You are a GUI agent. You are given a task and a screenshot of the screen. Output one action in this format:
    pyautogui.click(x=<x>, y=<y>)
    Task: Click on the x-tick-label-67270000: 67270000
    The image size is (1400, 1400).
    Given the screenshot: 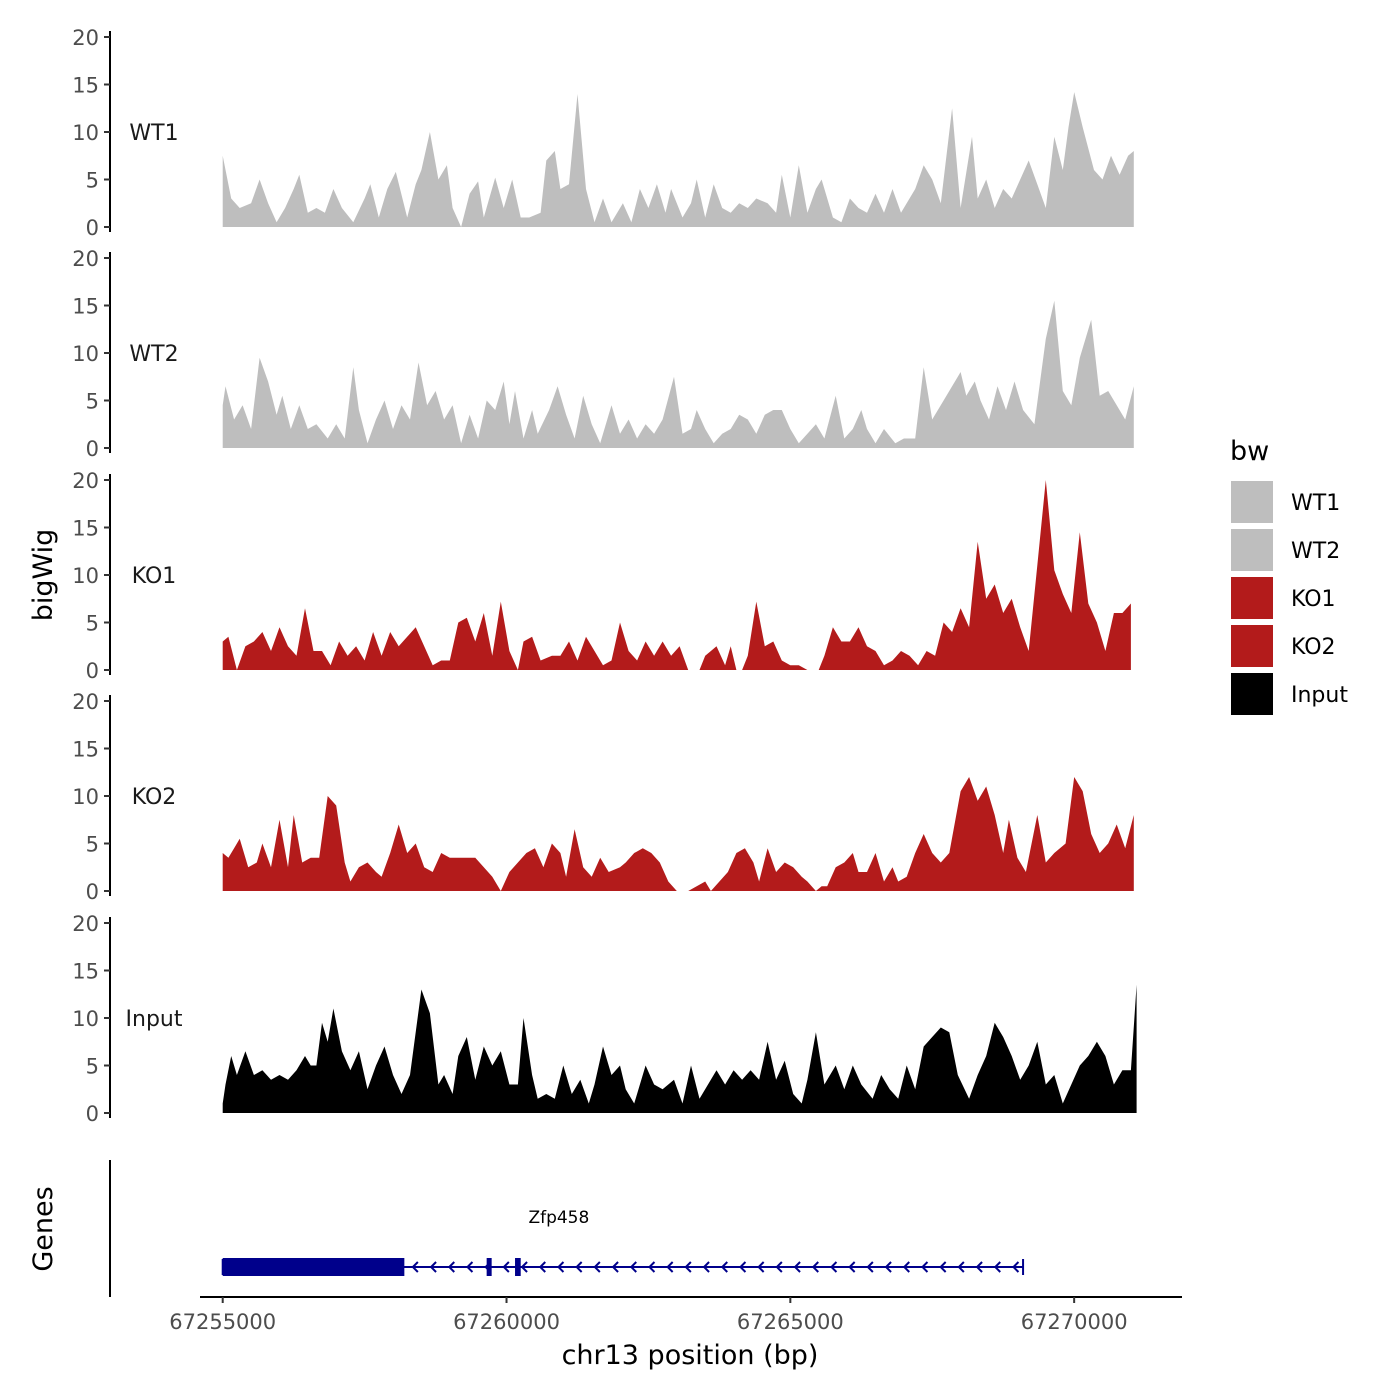 What is the action you would take?
    pyautogui.click(x=1074, y=1322)
    